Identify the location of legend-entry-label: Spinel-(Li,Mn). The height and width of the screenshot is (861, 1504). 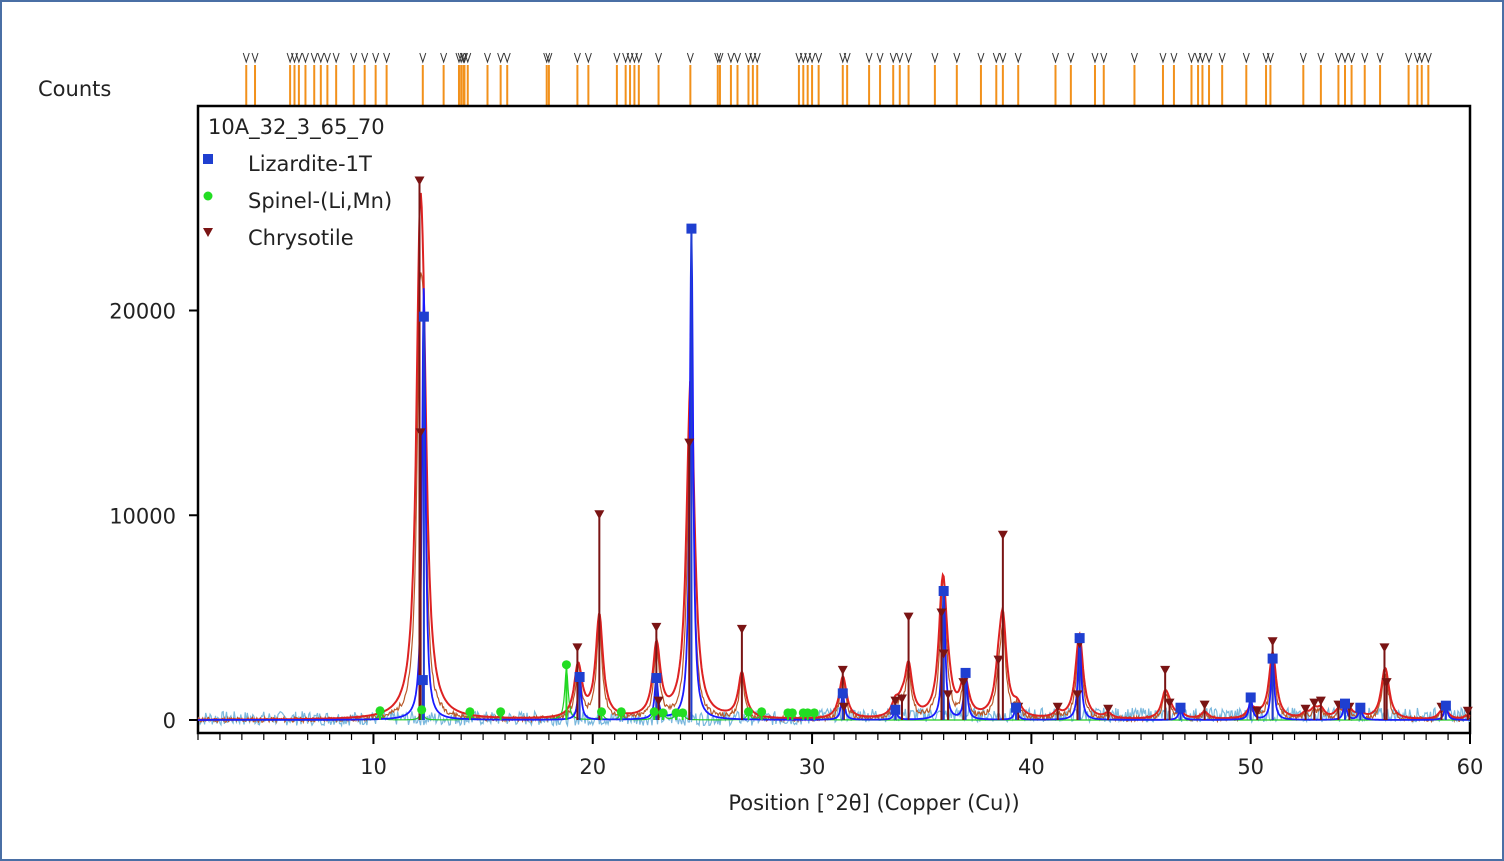
(320, 201).